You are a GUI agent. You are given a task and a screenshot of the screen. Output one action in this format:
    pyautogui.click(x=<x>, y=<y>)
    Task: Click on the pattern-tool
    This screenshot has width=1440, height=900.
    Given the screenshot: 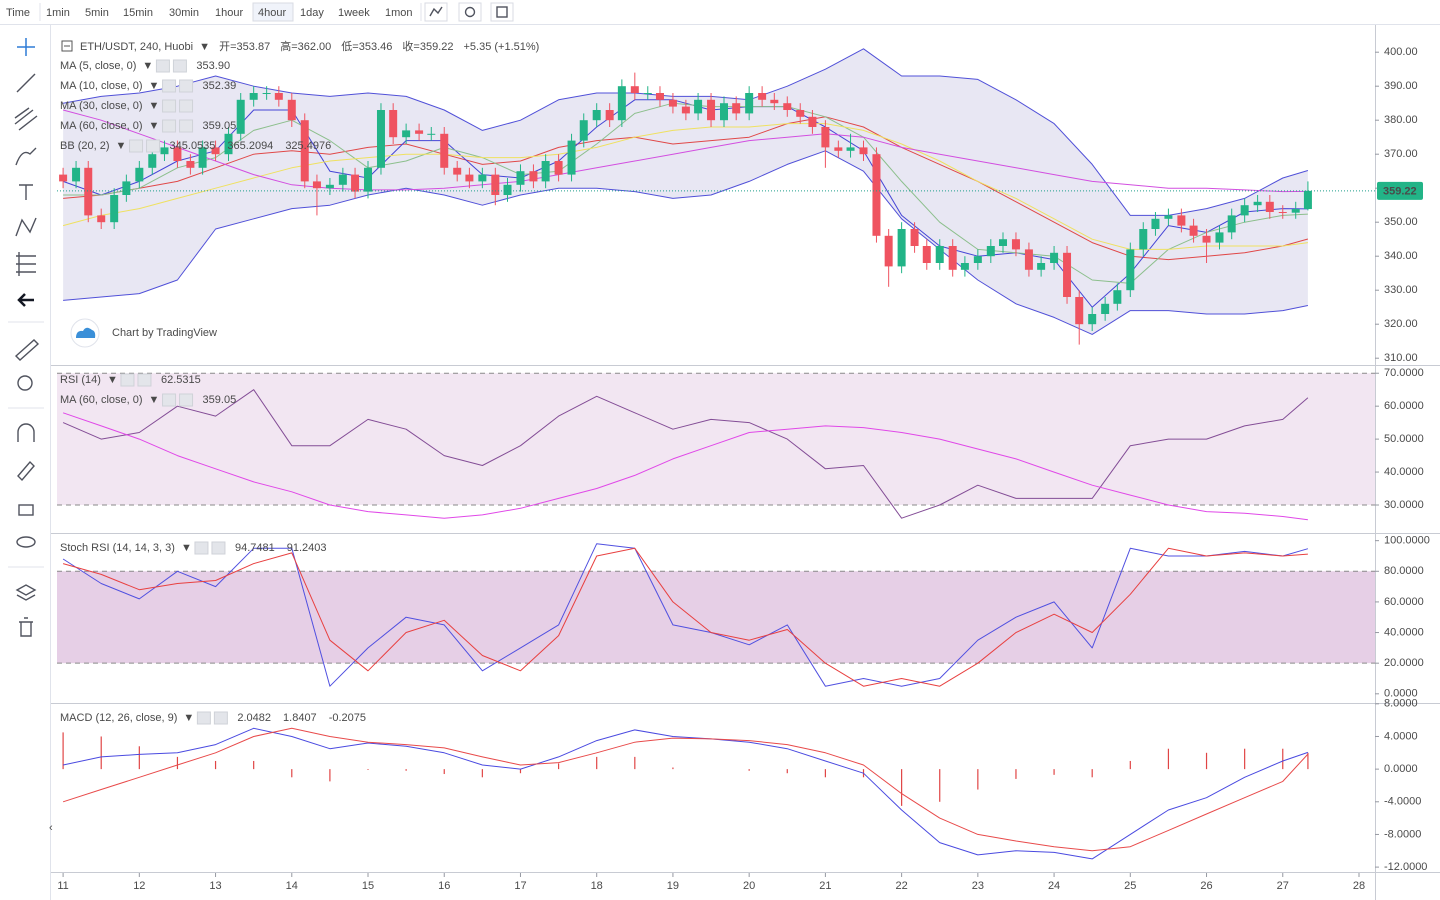 What is the action you would take?
    pyautogui.click(x=26, y=227)
    